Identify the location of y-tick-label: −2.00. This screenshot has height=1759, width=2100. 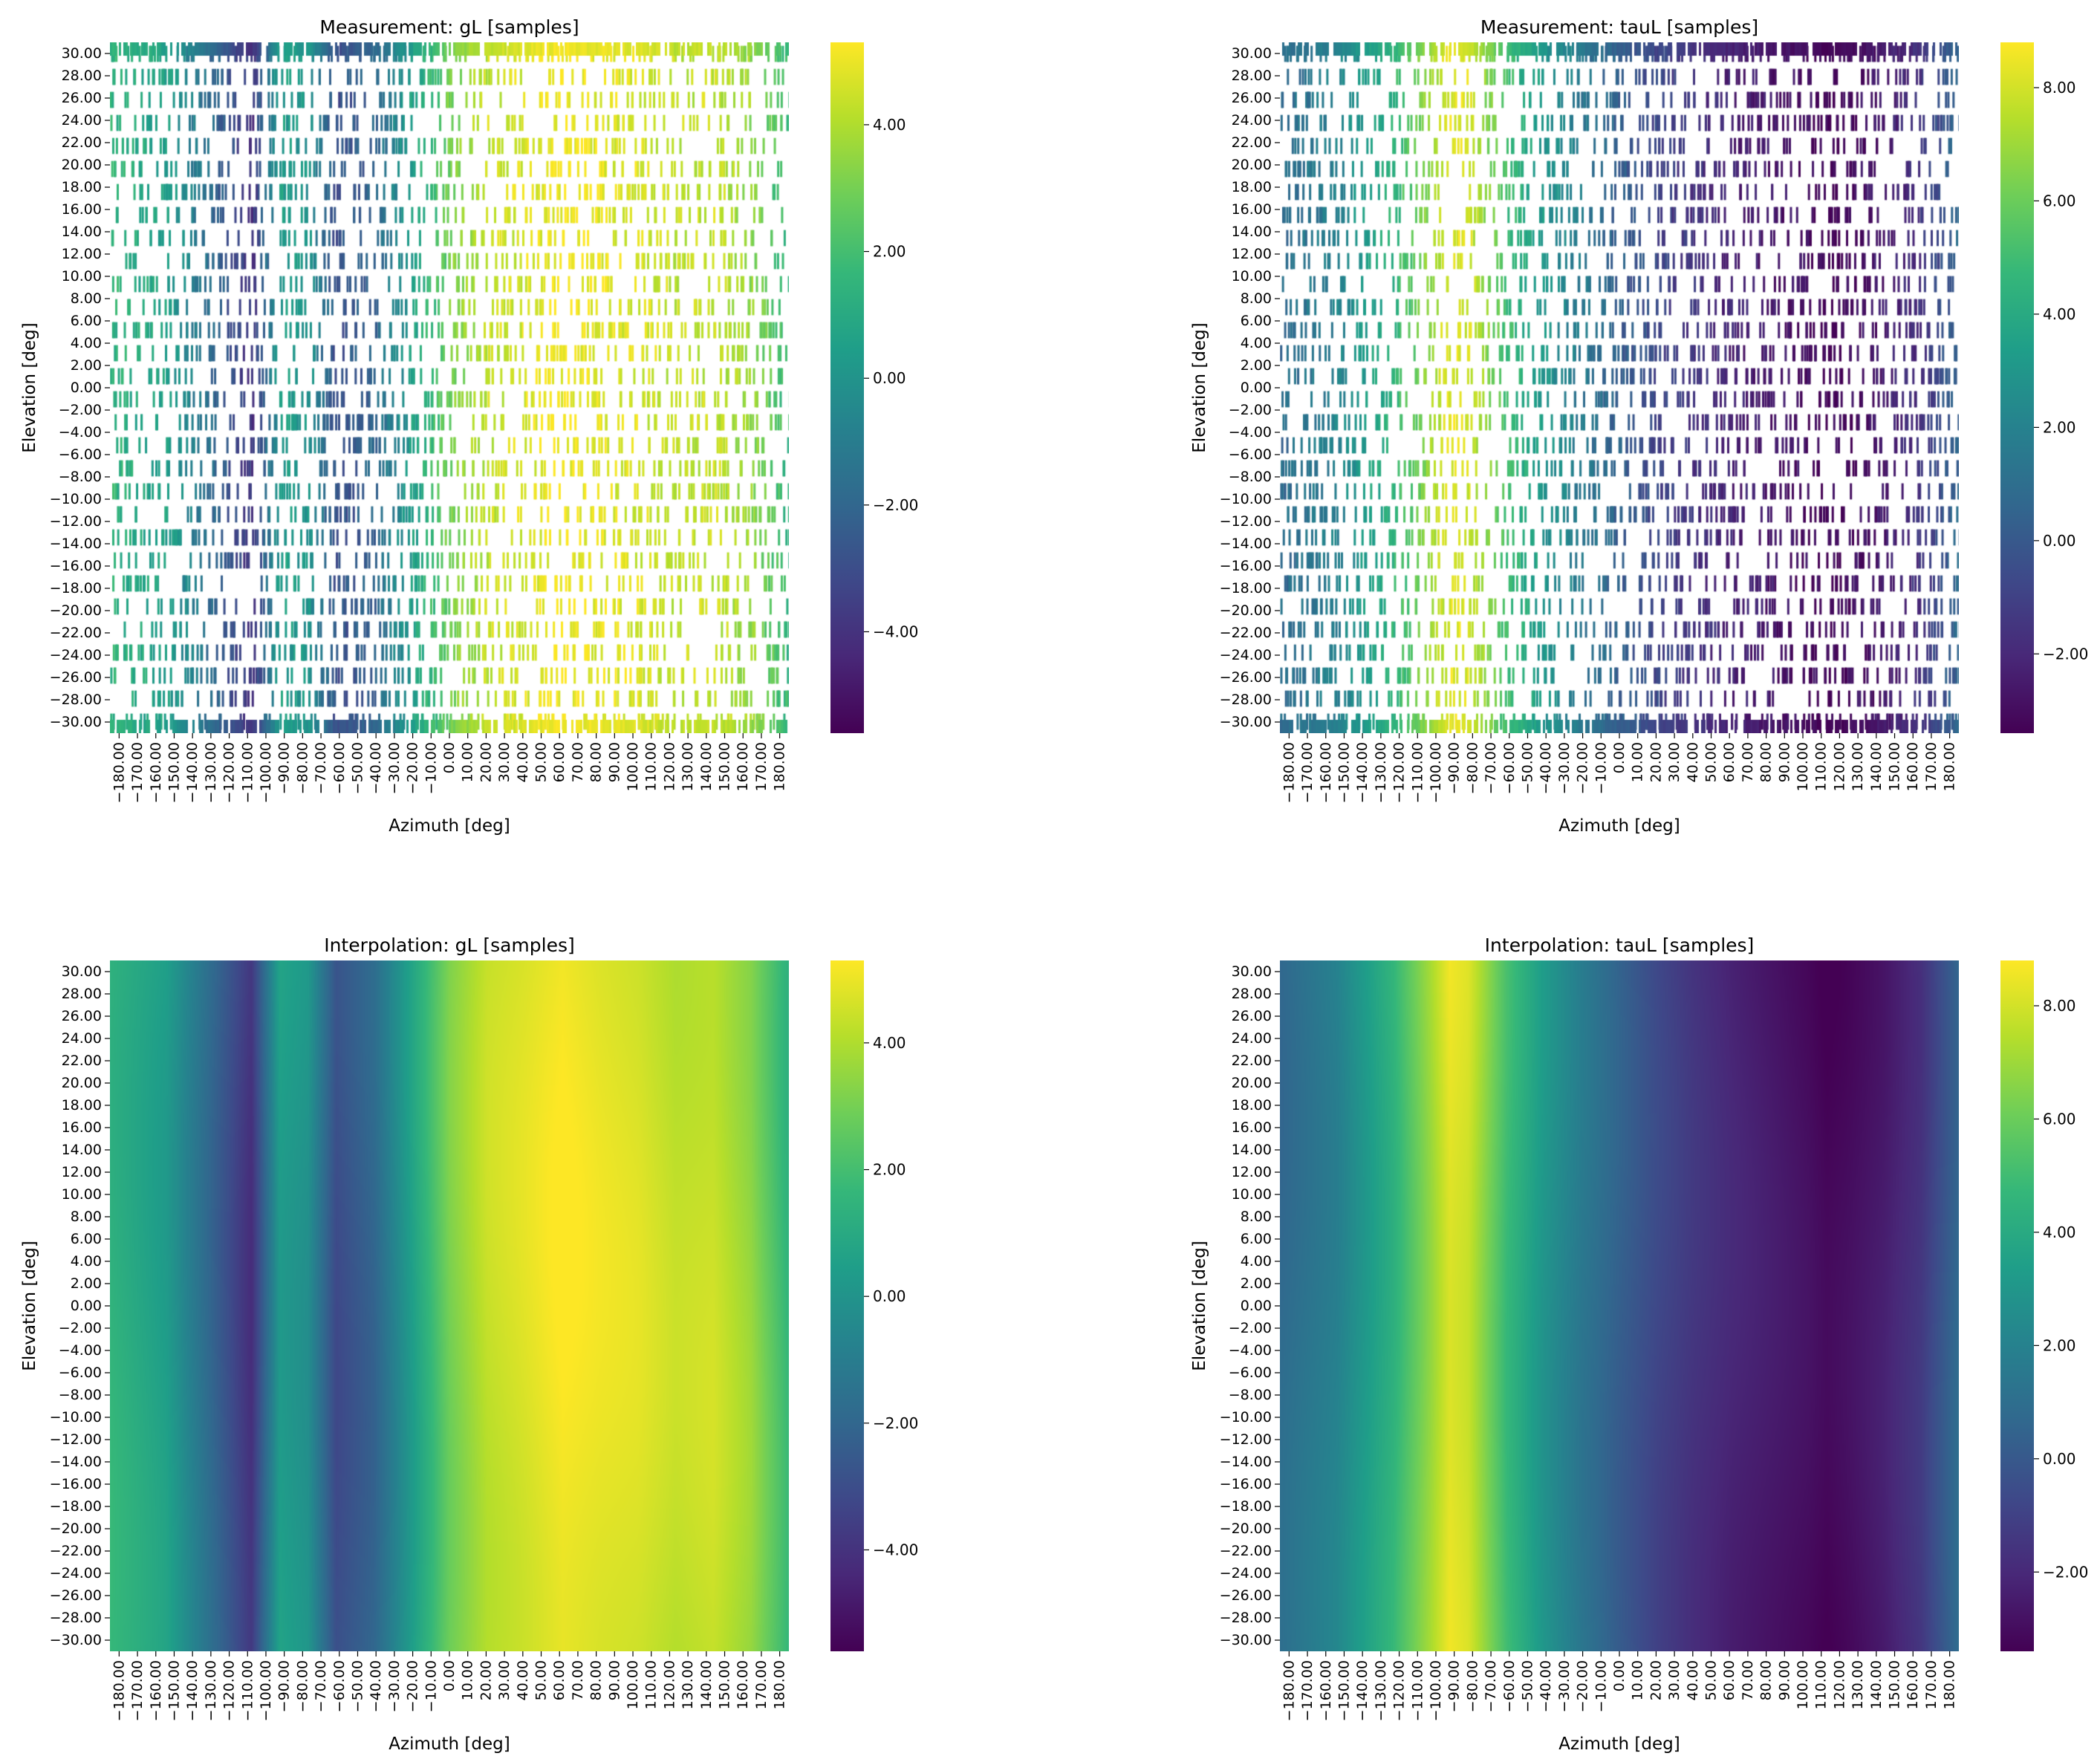
(1250, 1328).